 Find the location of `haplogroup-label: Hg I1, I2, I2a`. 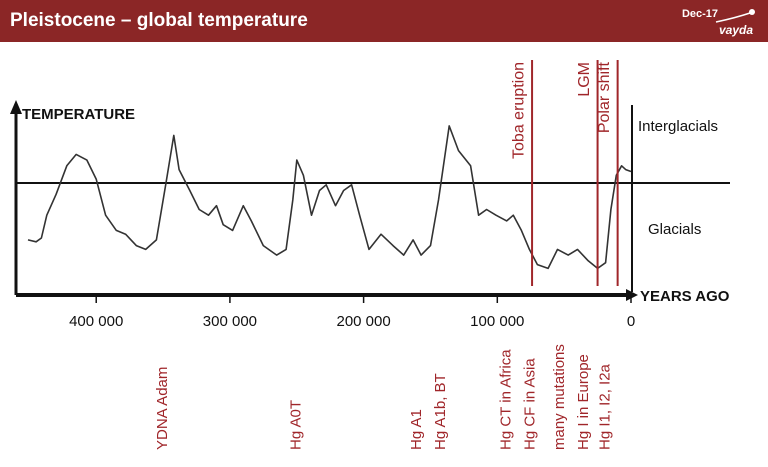

haplogroup-label: Hg I1, I2, I2a is located at coordinates (605, 406).